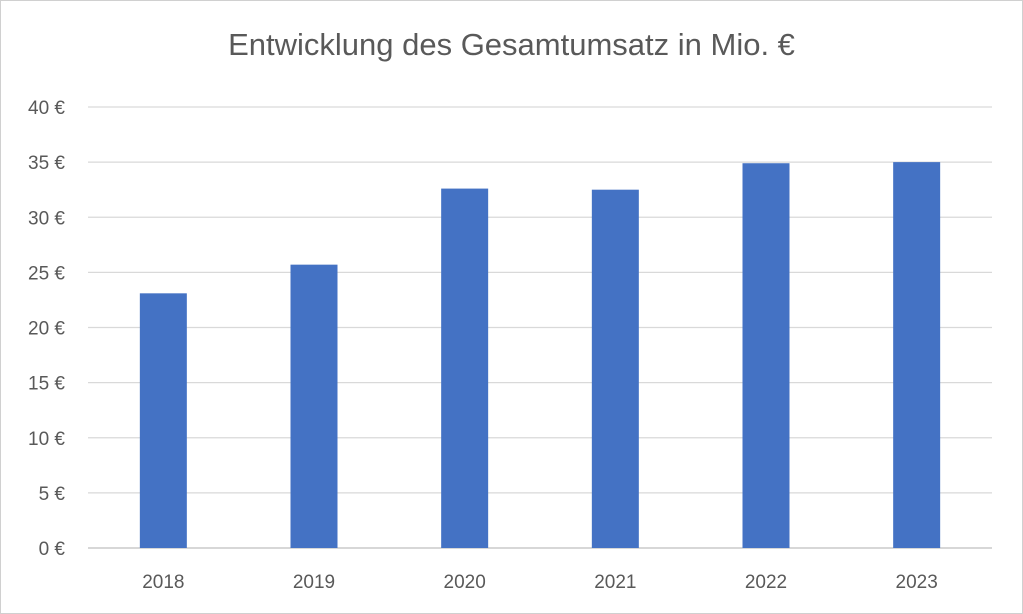 The width and height of the screenshot is (1023, 614). Describe the element at coordinates (465, 368) in the screenshot. I see `bar-2020` at that location.